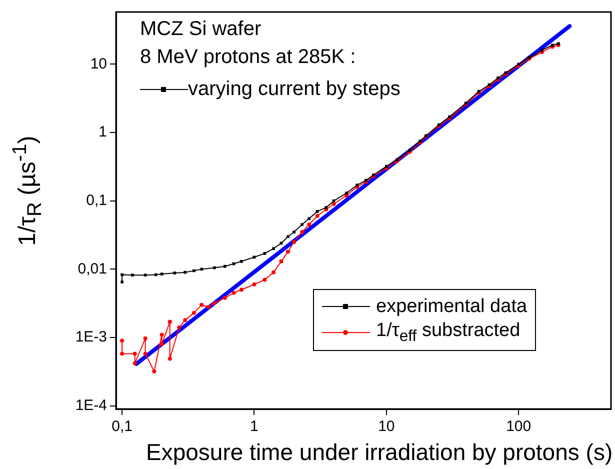 This screenshot has width=615, height=469. What do you see at coordinates (122, 427) in the screenshot?
I see `x-tick-label: 0,1` at bounding box center [122, 427].